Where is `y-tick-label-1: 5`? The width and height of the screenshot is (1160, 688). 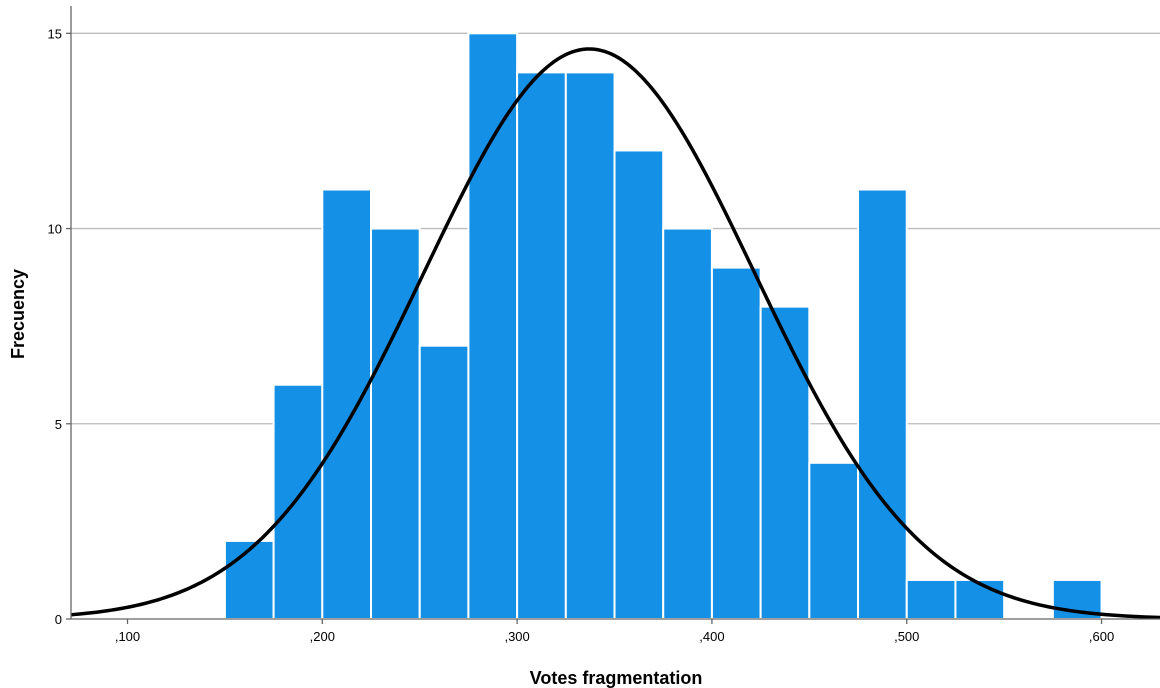 y-tick-label-1: 5 is located at coordinates (58, 424).